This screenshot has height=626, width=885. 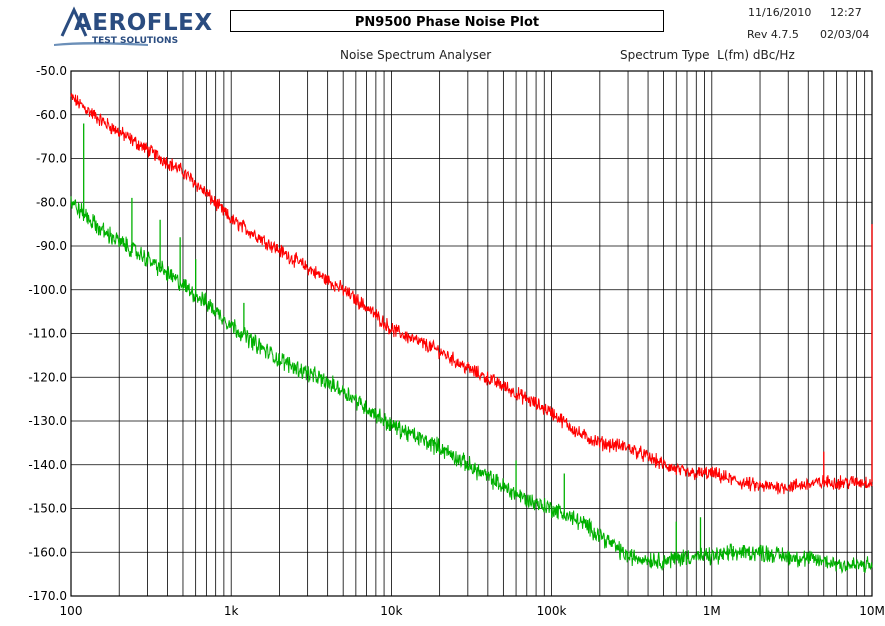 I want to click on aeroflex-logo, so click(x=101, y=26).